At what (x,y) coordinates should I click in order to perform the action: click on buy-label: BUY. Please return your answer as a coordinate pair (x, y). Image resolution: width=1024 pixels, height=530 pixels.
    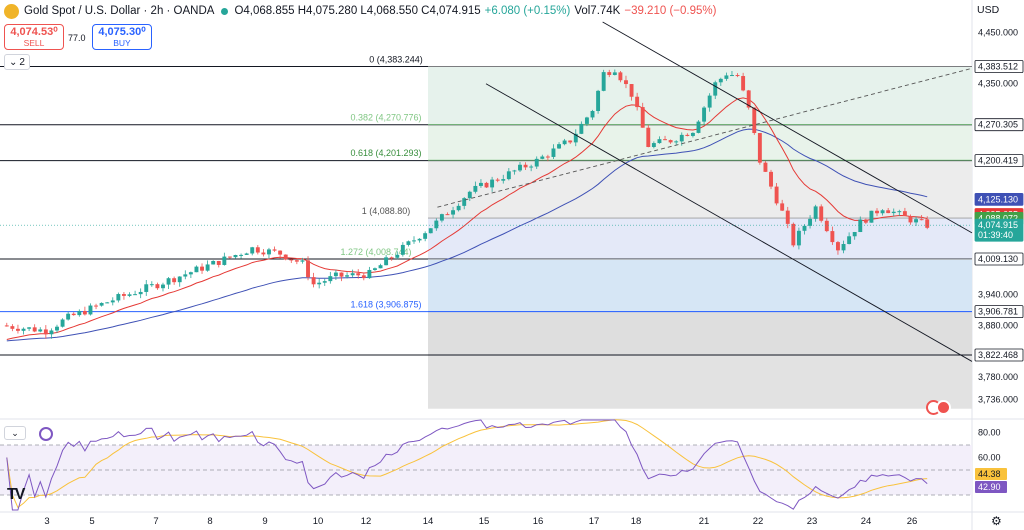
    Looking at the image, I should click on (122, 43).